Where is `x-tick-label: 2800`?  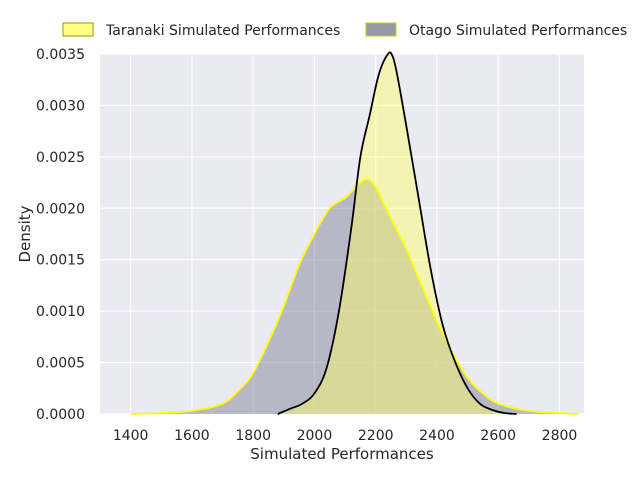 x-tick-label: 2800 is located at coordinates (560, 436).